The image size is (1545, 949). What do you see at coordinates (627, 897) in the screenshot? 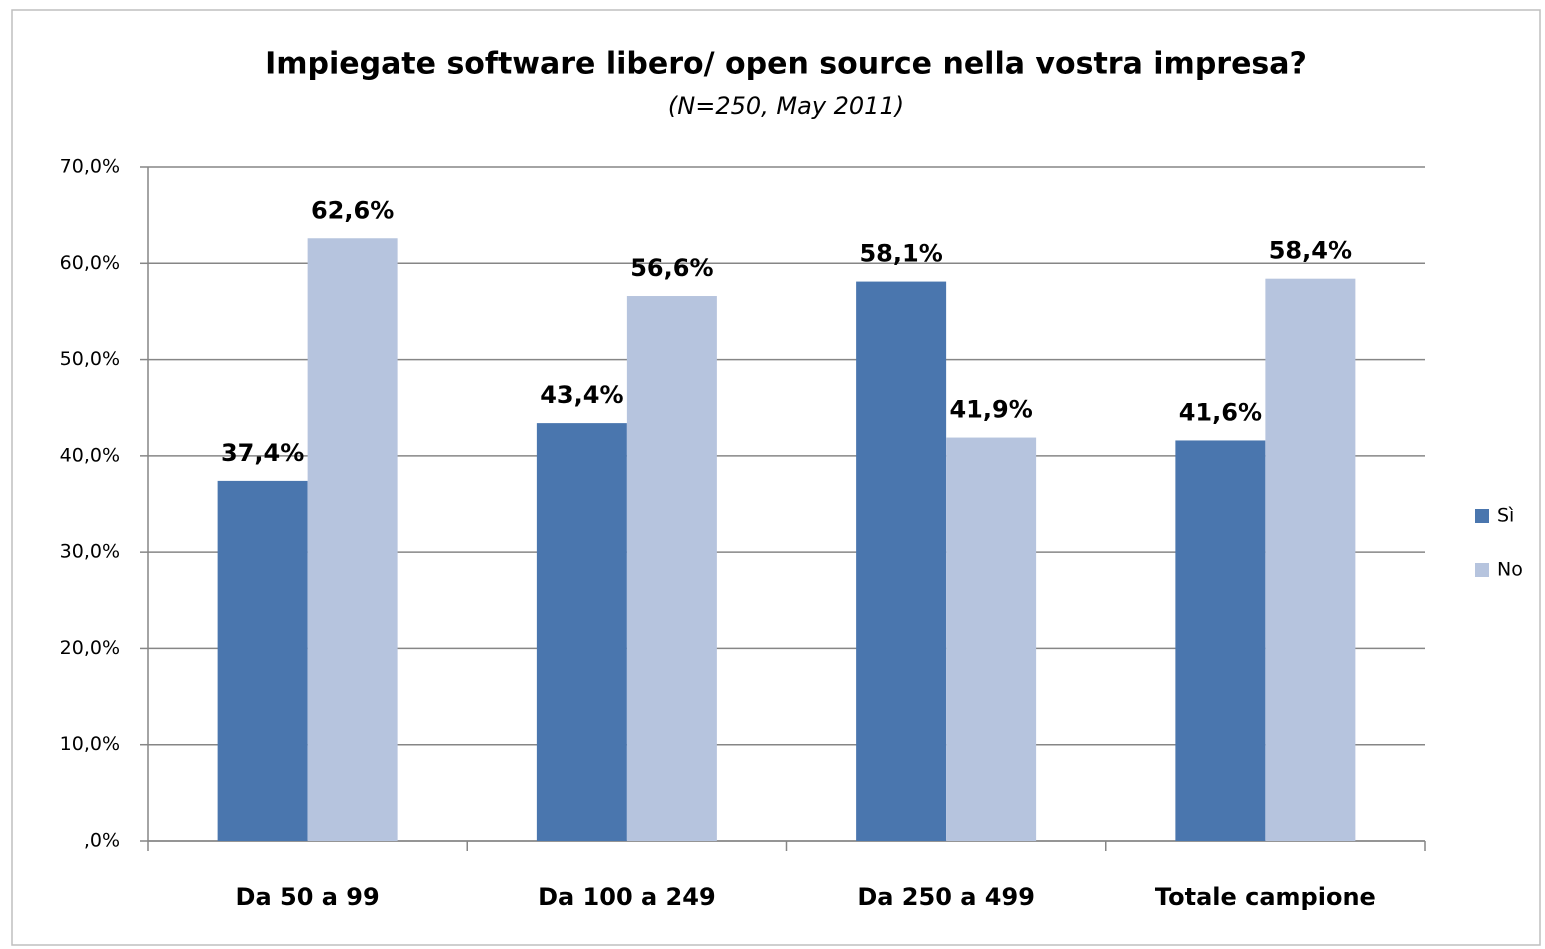
I see `x-tick-label: Da 100 a 249` at bounding box center [627, 897].